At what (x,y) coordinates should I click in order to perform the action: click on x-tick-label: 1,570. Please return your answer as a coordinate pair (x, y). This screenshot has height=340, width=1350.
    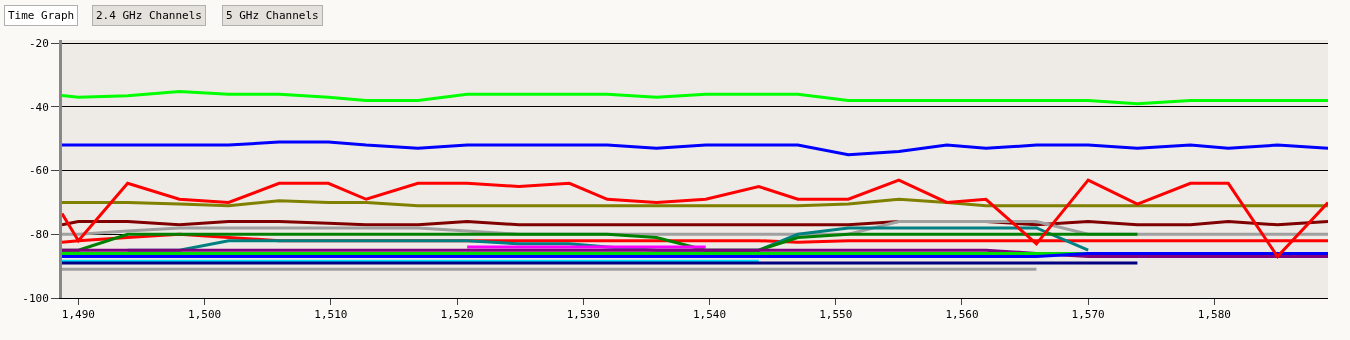
    Looking at the image, I should click on (1088, 315).